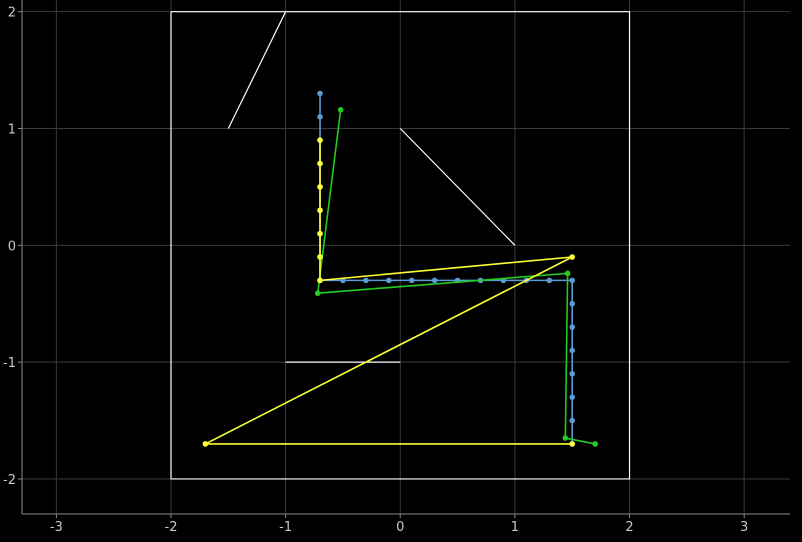  Describe the element at coordinates (56, 527) in the screenshot. I see `x-tick-label: -3` at that location.